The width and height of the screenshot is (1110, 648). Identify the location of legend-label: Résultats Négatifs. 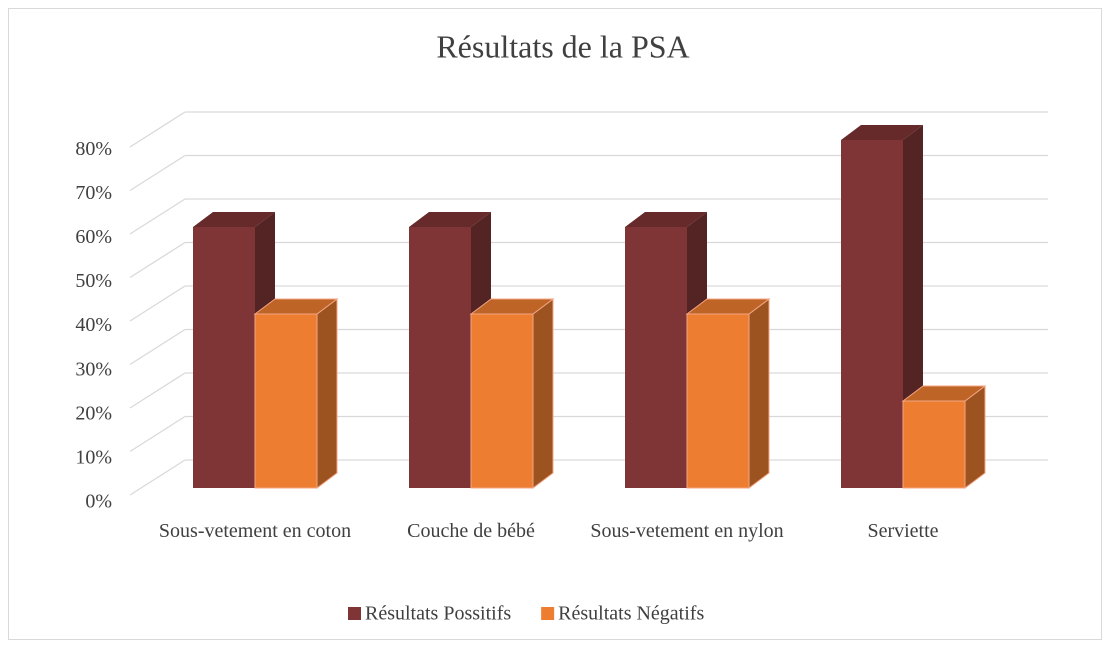
(631, 614).